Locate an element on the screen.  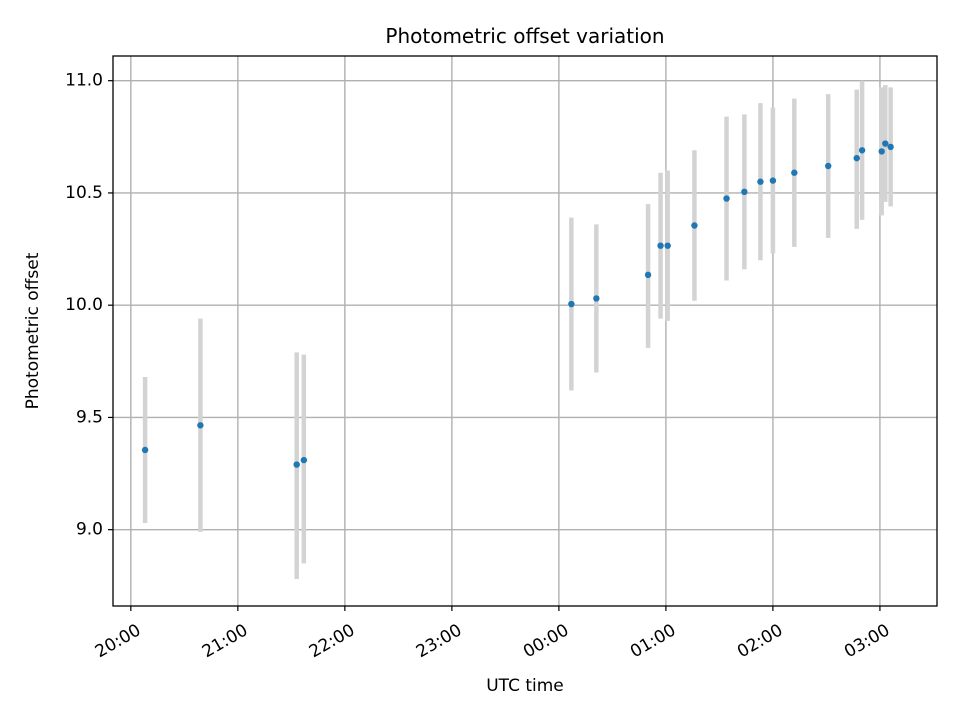
y-axis-label: Photometric offset is located at coordinates (33, 330).